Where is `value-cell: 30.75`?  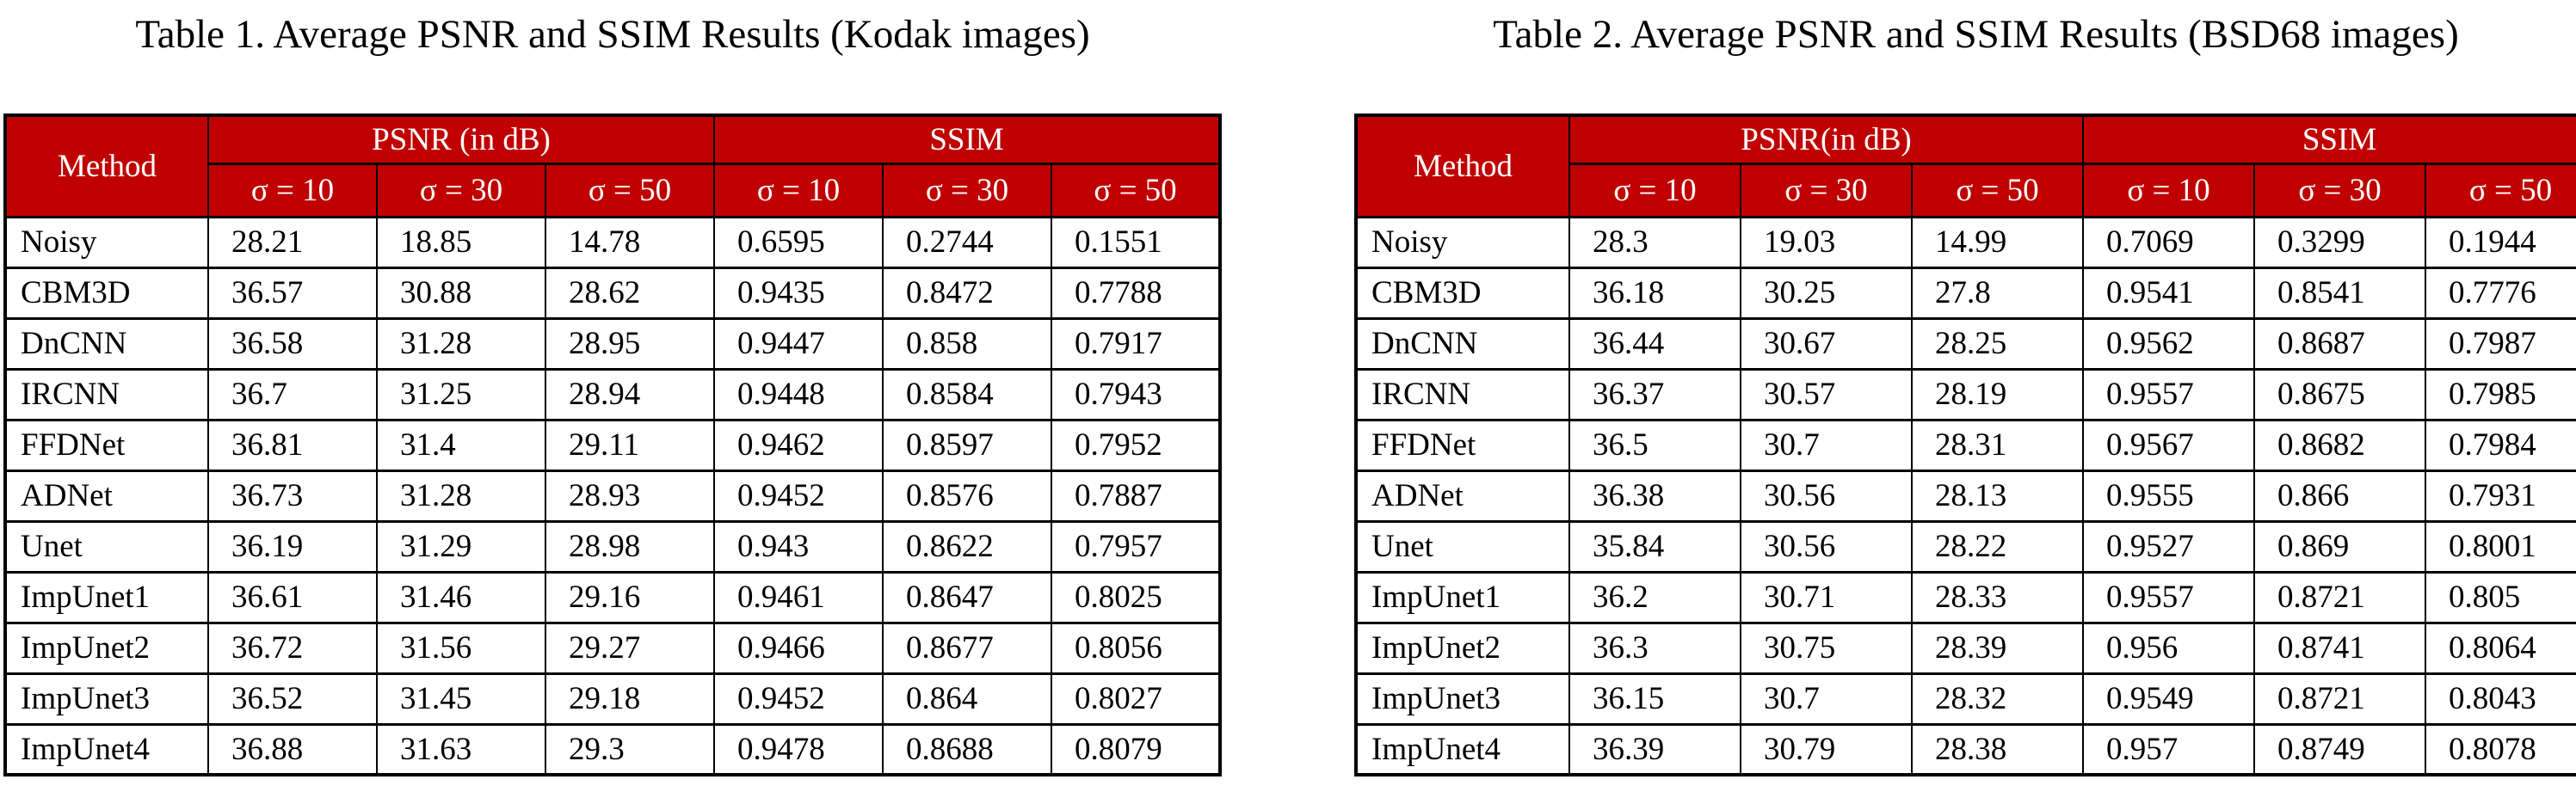
value-cell: 30.75 is located at coordinates (1827, 648).